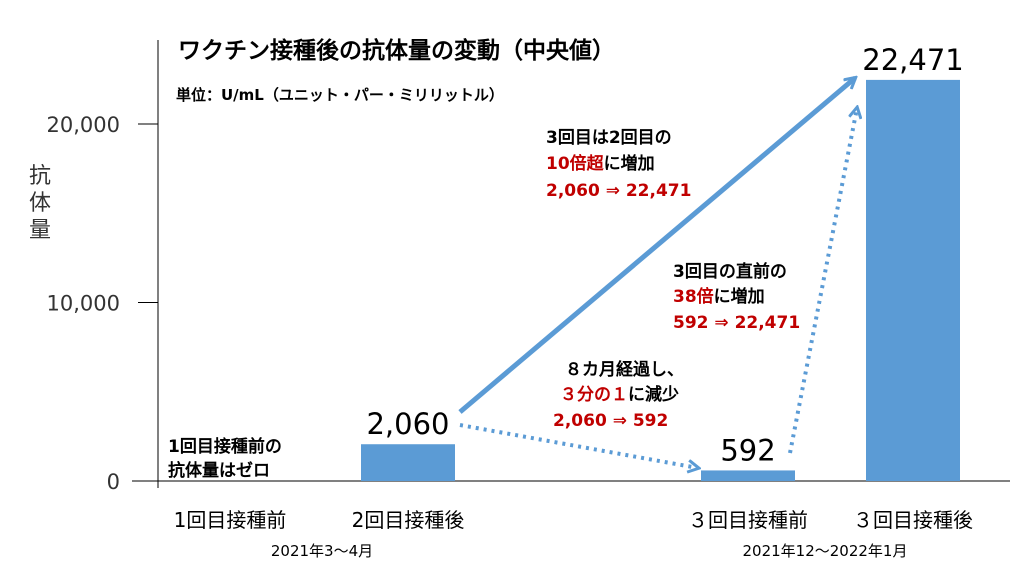 The image size is (1024, 578). I want to click on pre-booster-highlight: 38倍, so click(693, 296).